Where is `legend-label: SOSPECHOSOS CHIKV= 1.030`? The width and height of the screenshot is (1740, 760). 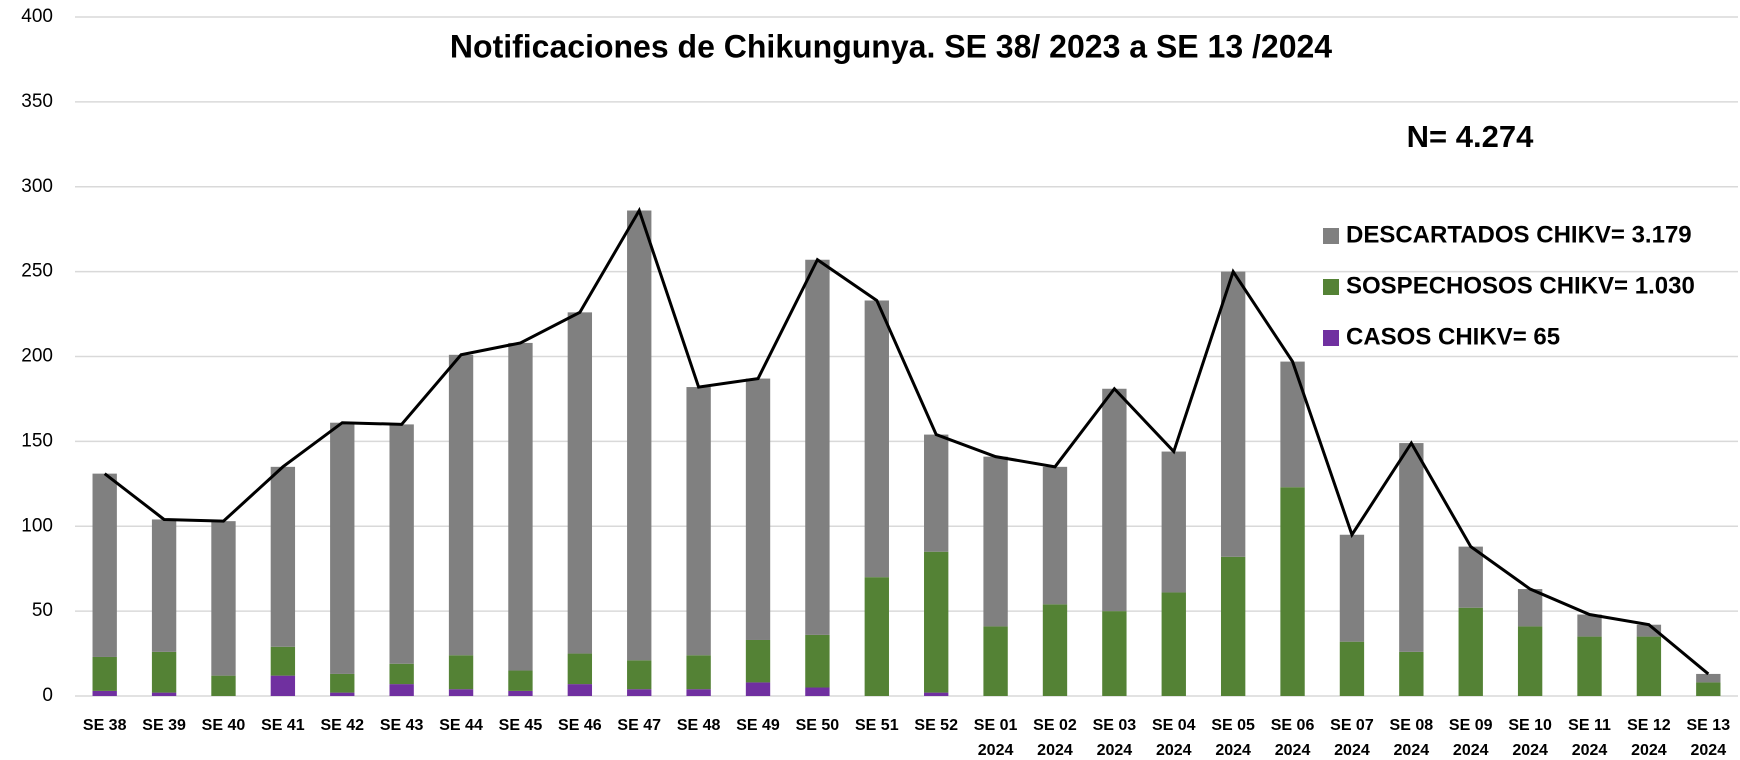 legend-label: SOSPECHOSOS CHIKV= 1.030 is located at coordinates (1520, 285).